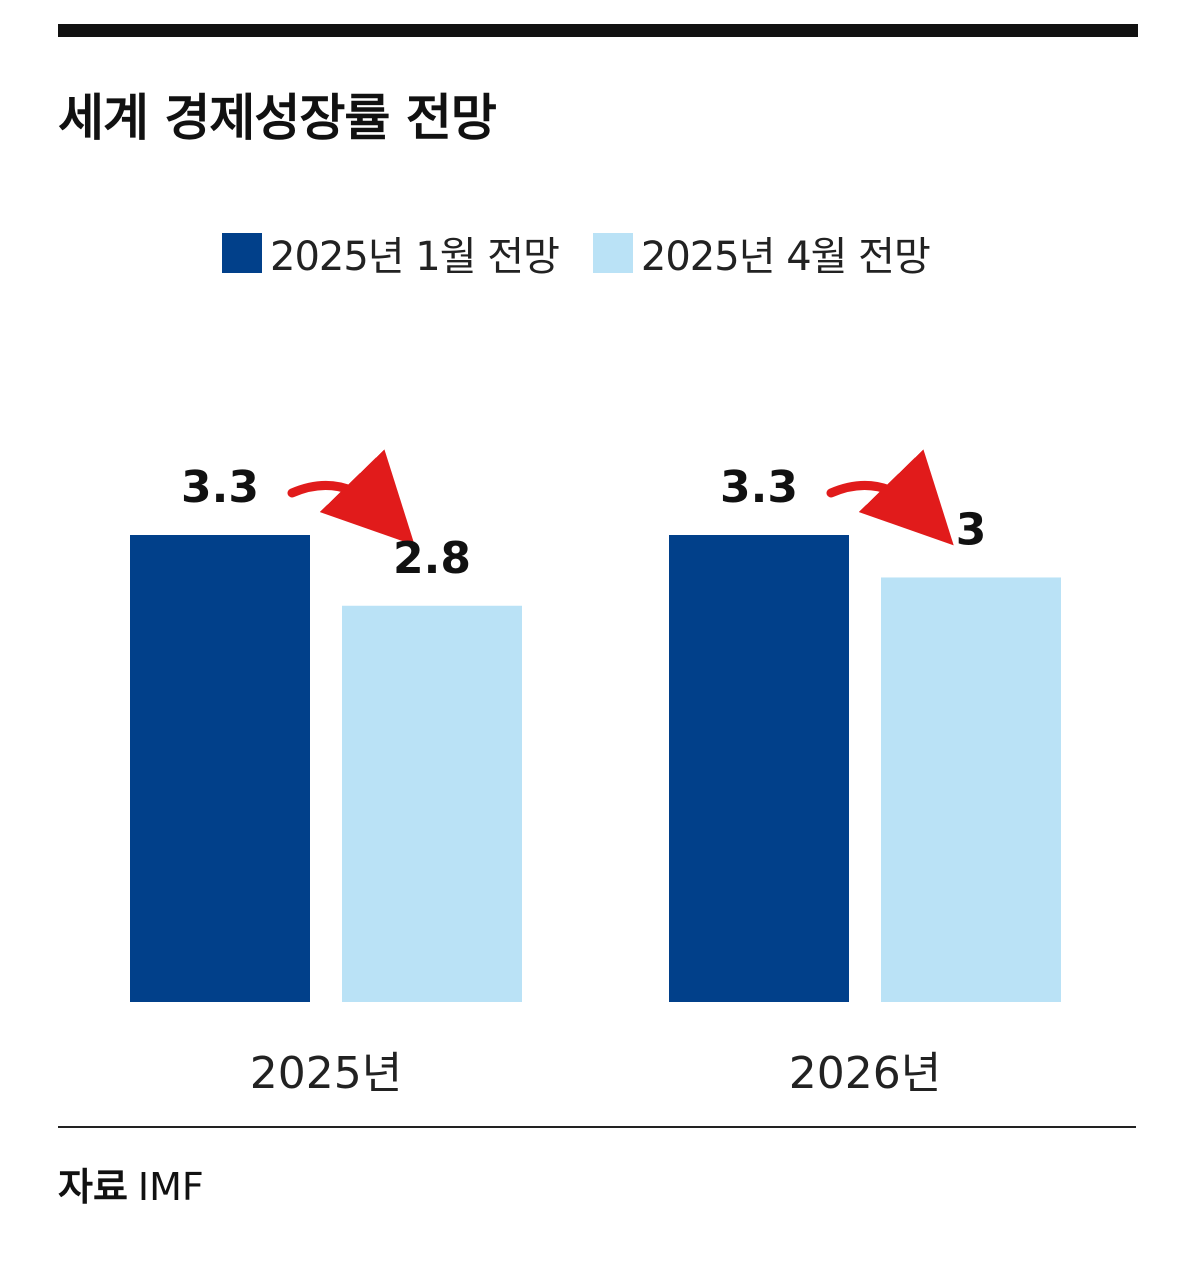  I want to click on bottom-rule, so click(597, 1127).